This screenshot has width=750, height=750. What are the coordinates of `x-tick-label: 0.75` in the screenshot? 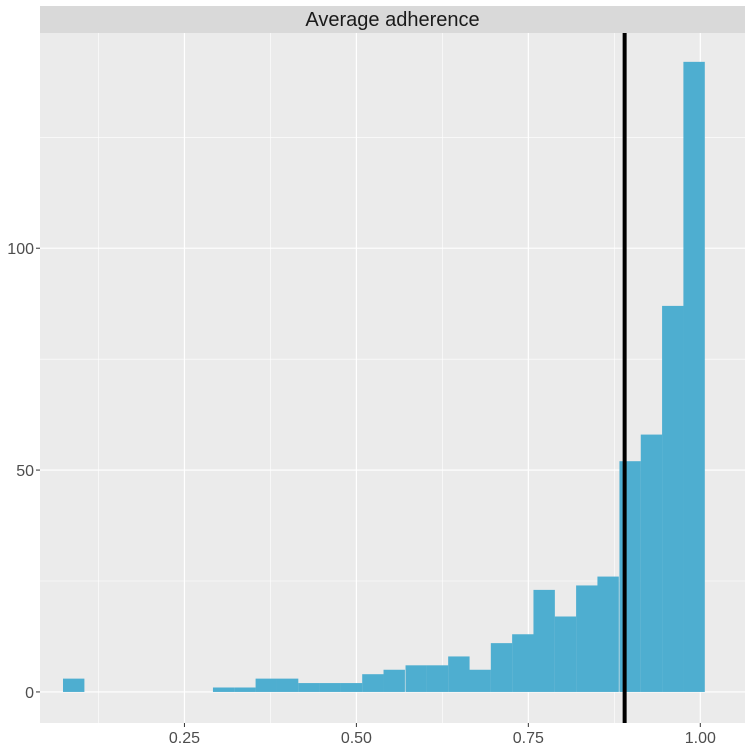 It's located at (528, 738).